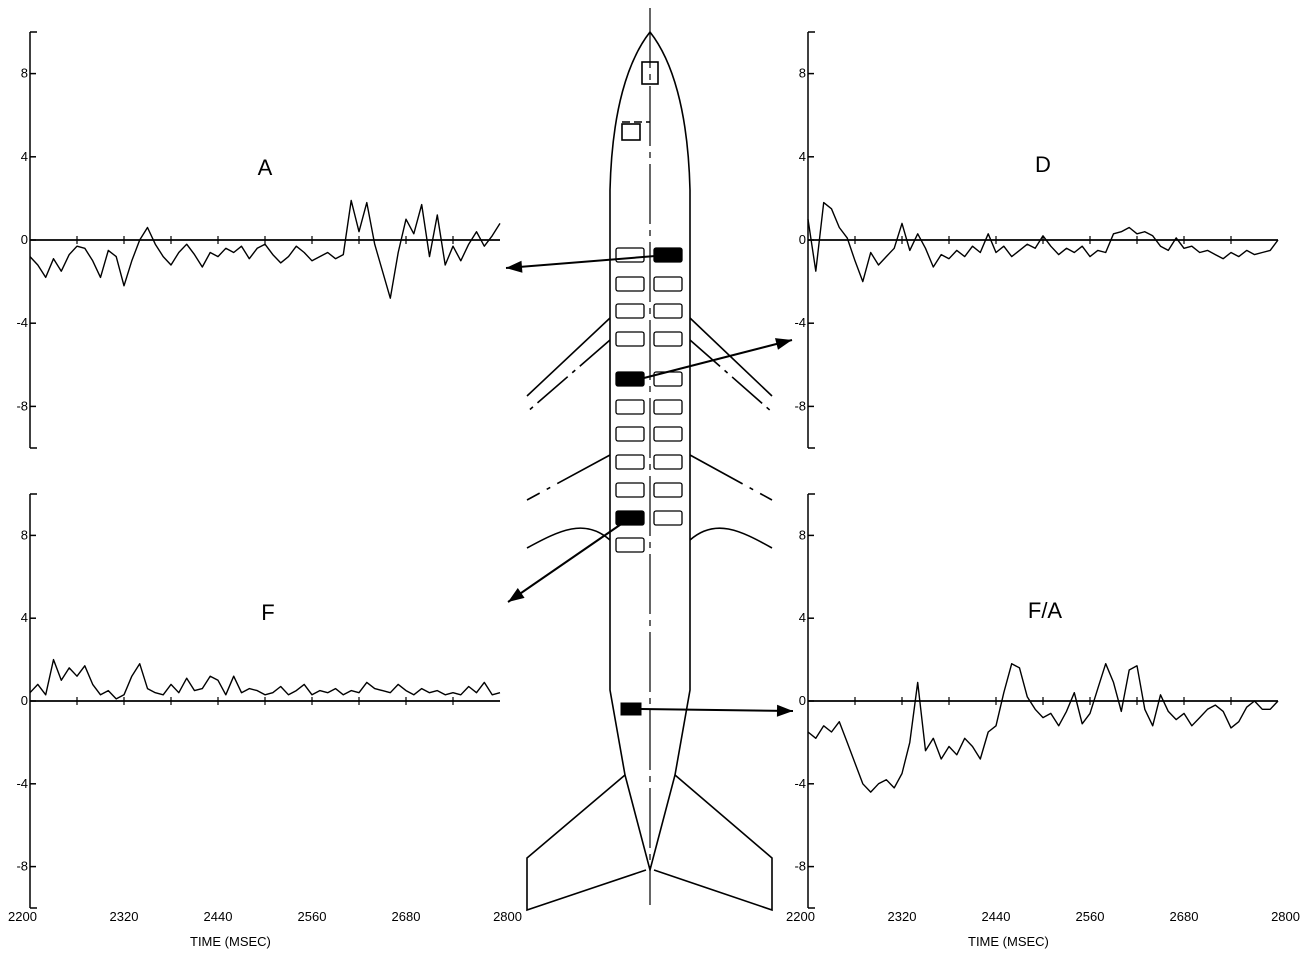 Image resolution: width=1310 pixels, height=955 pixels. Describe the element at coordinates (406, 916) in the screenshot. I see `x-tick-label-f: 2680` at that location.